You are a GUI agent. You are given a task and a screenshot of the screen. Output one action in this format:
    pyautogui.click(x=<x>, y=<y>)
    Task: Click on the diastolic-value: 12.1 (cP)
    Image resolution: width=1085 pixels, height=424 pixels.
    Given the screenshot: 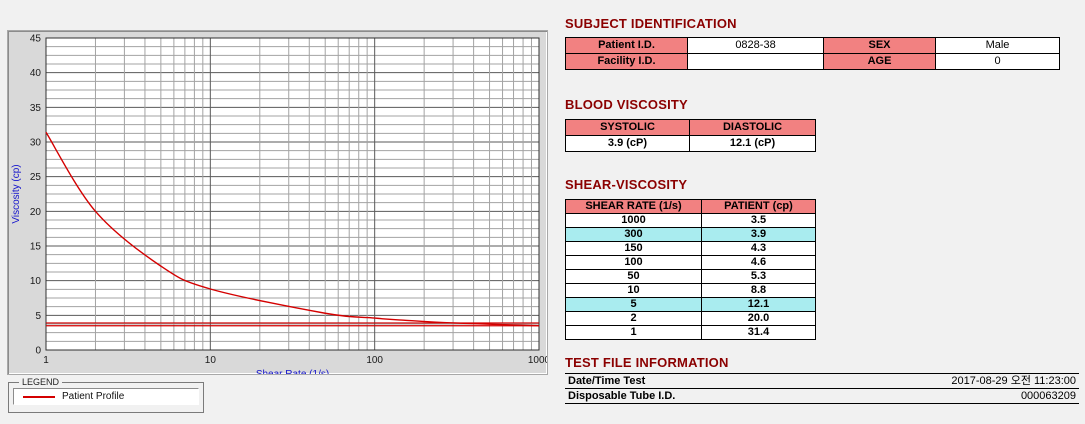 What is the action you would take?
    pyautogui.click(x=752, y=143)
    